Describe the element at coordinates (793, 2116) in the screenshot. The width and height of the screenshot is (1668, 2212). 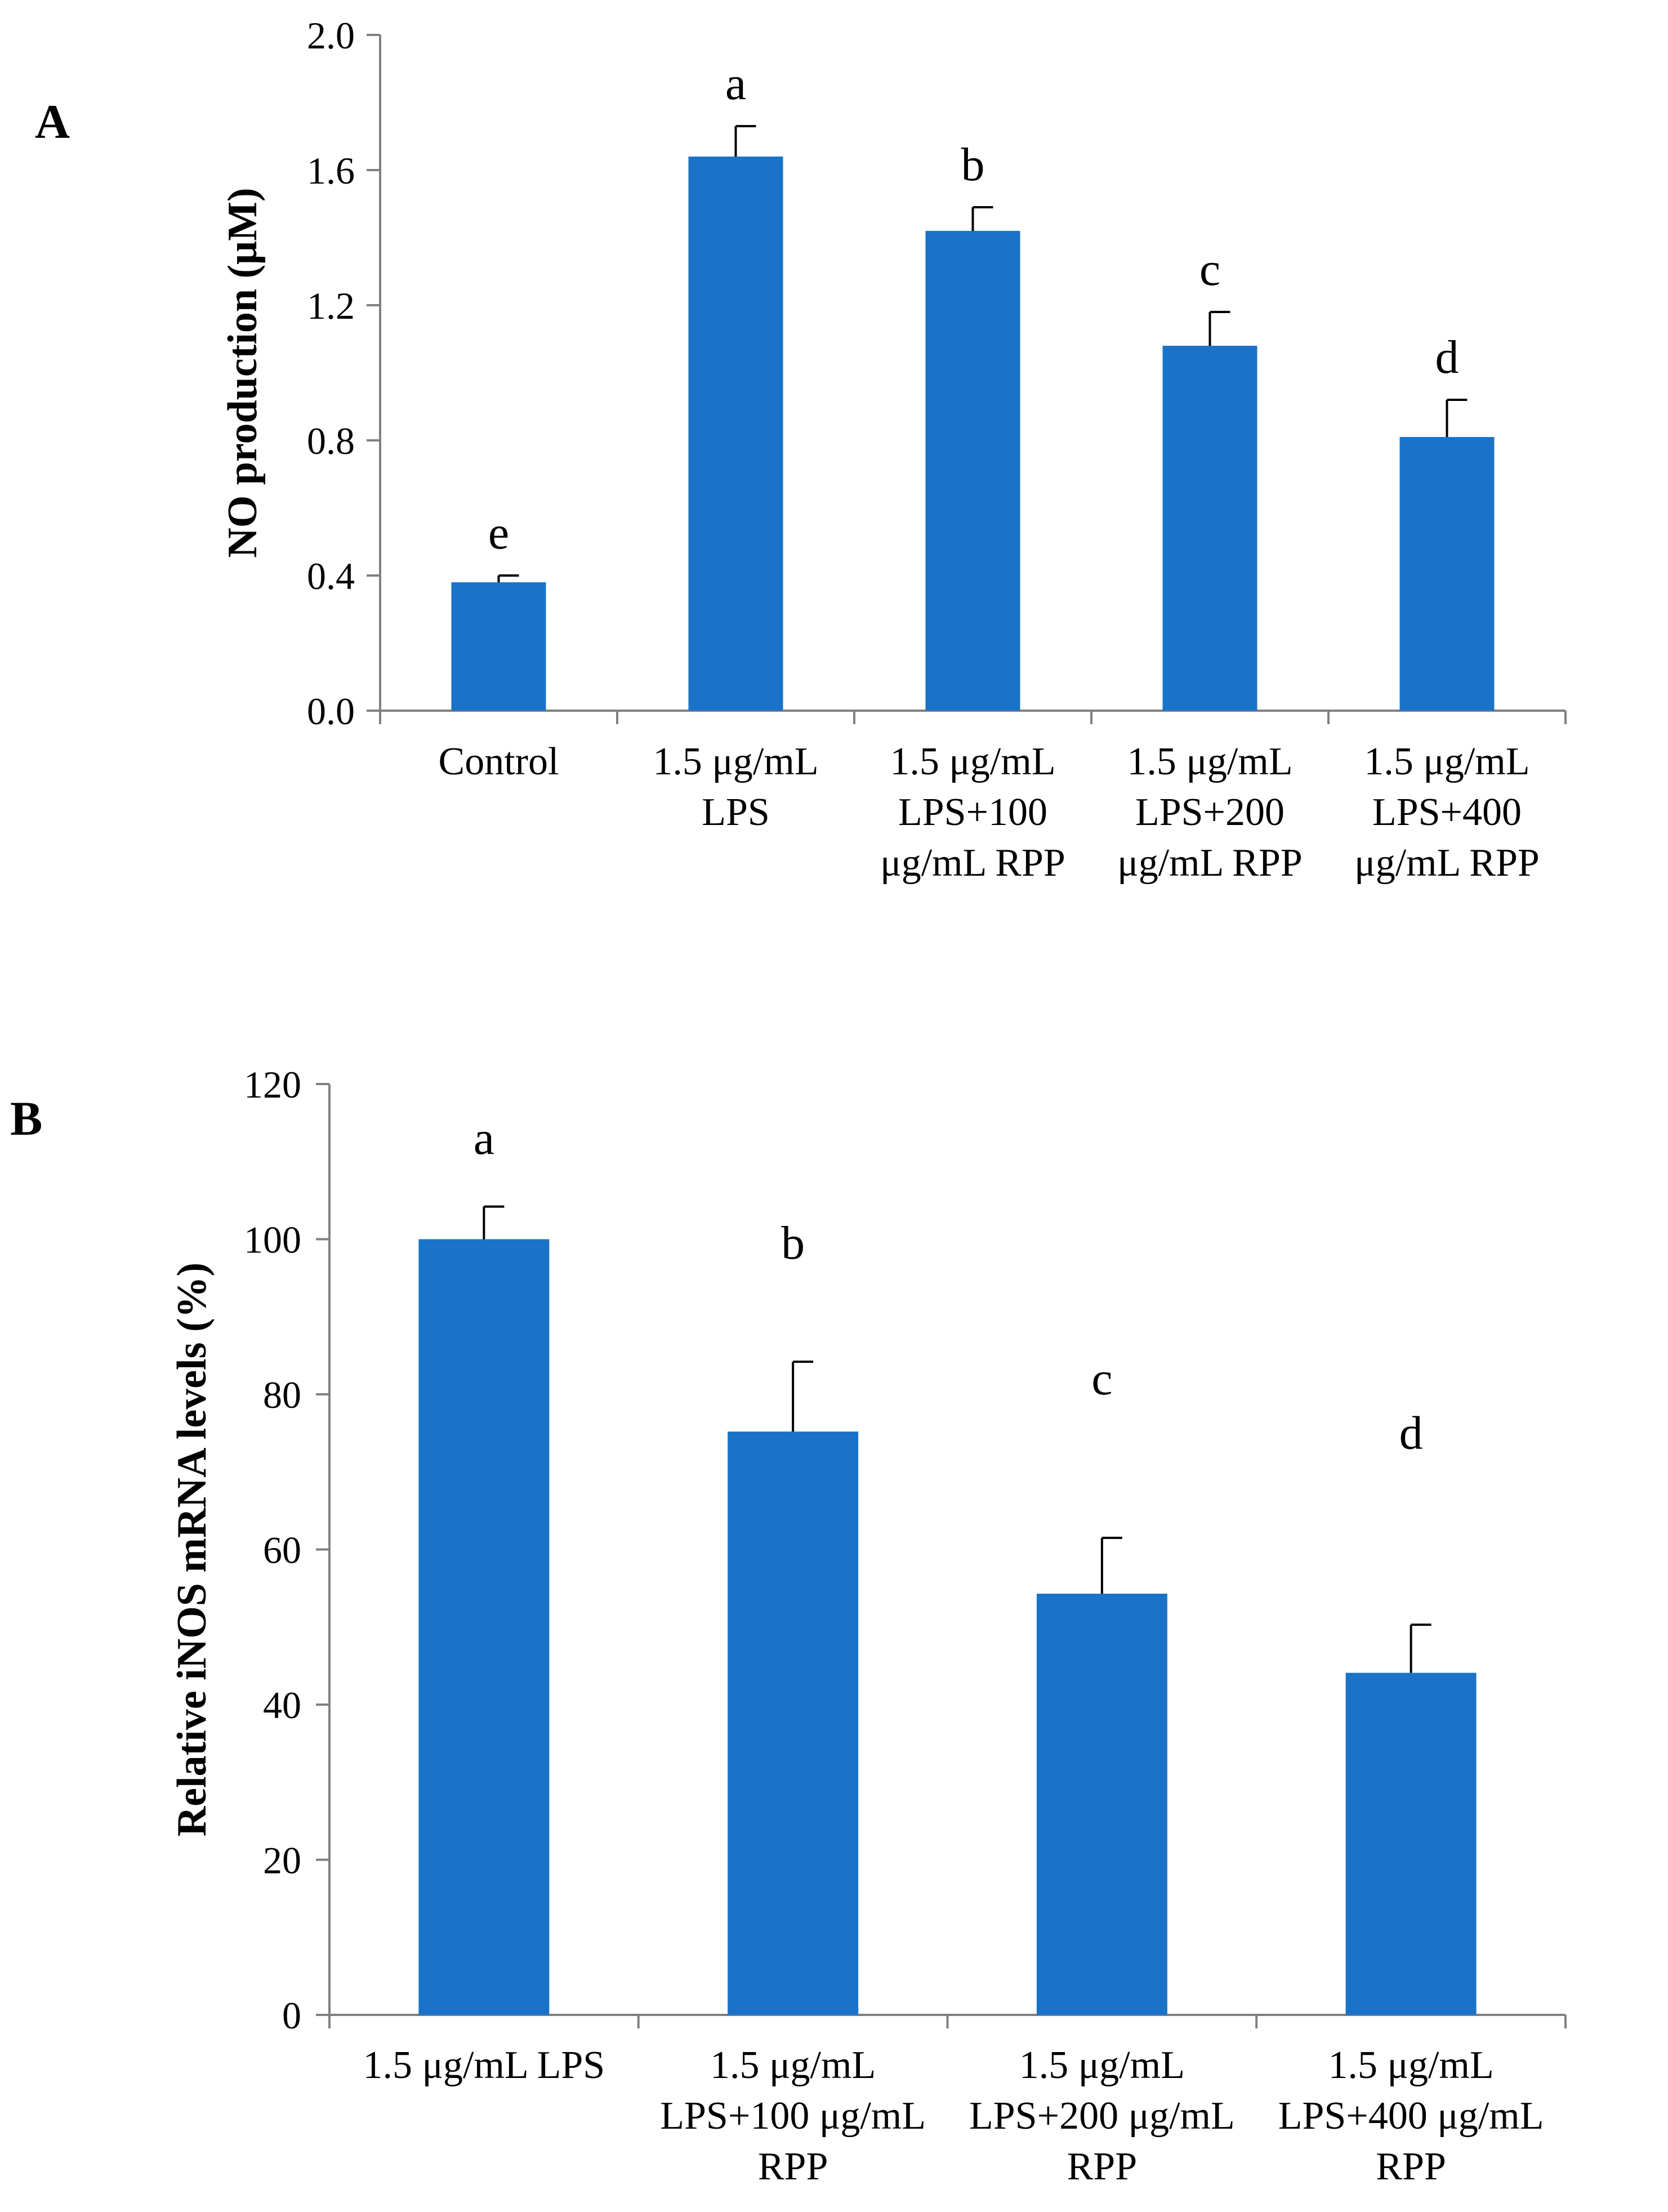
I see `panel-b-category-label: 1.5 μg/mL LPS+100 μg/mL RPP` at that location.